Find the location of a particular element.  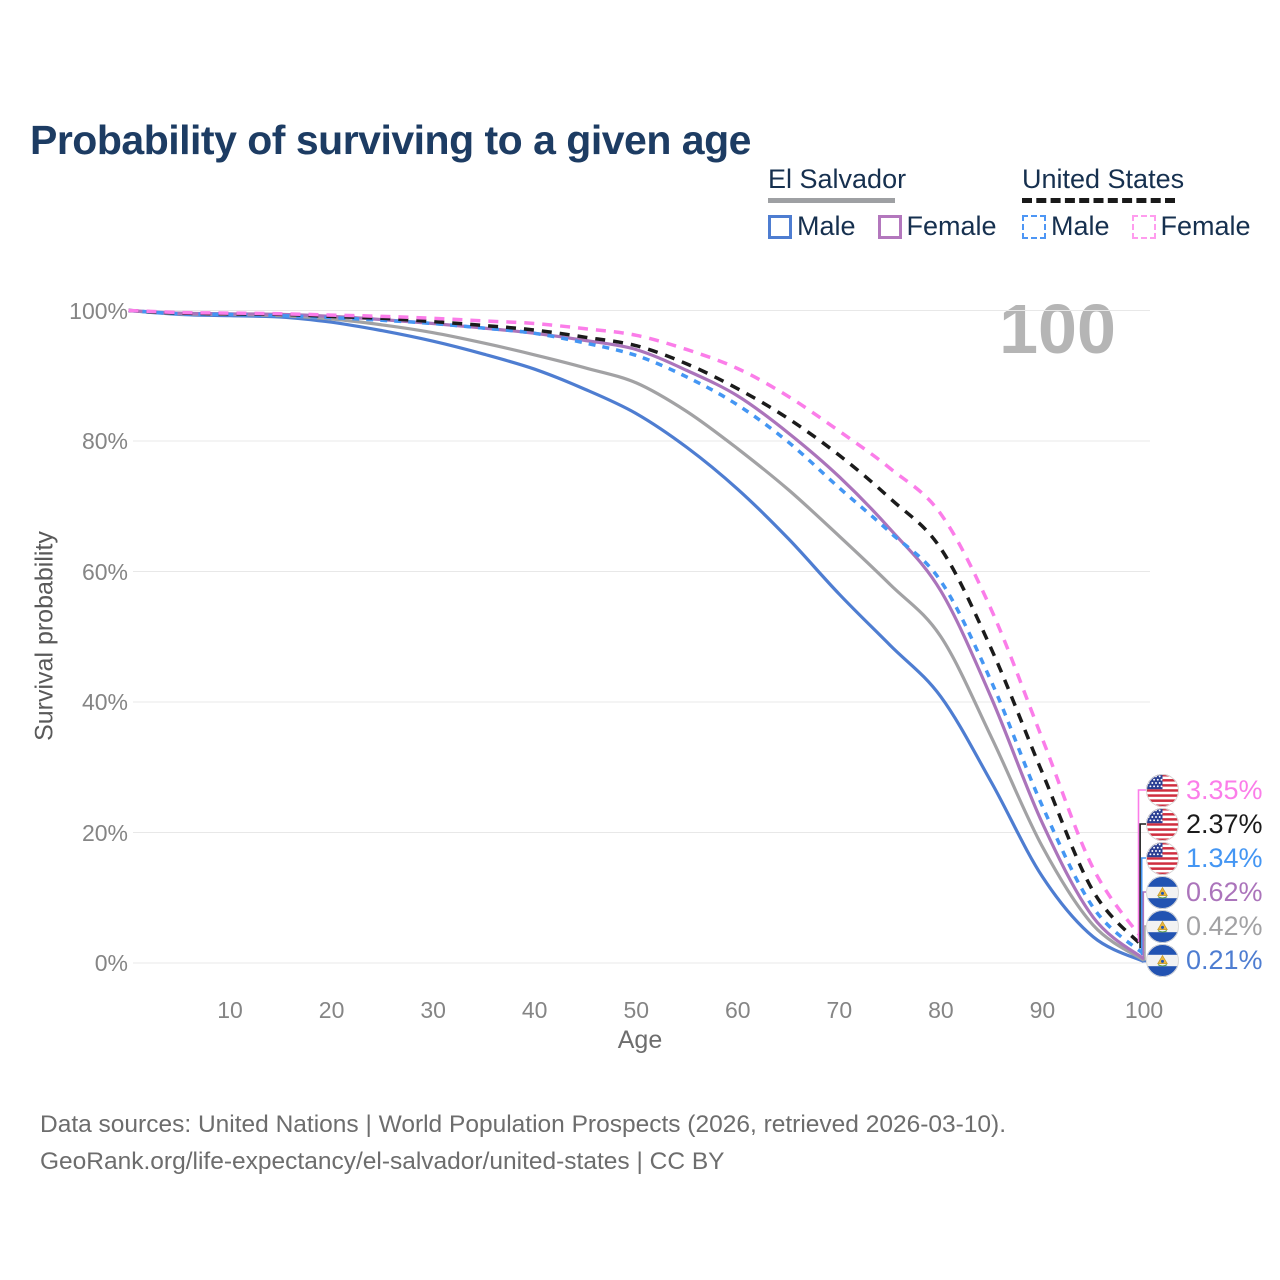

el-salvador-male-swatch is located at coordinates (780, 226).